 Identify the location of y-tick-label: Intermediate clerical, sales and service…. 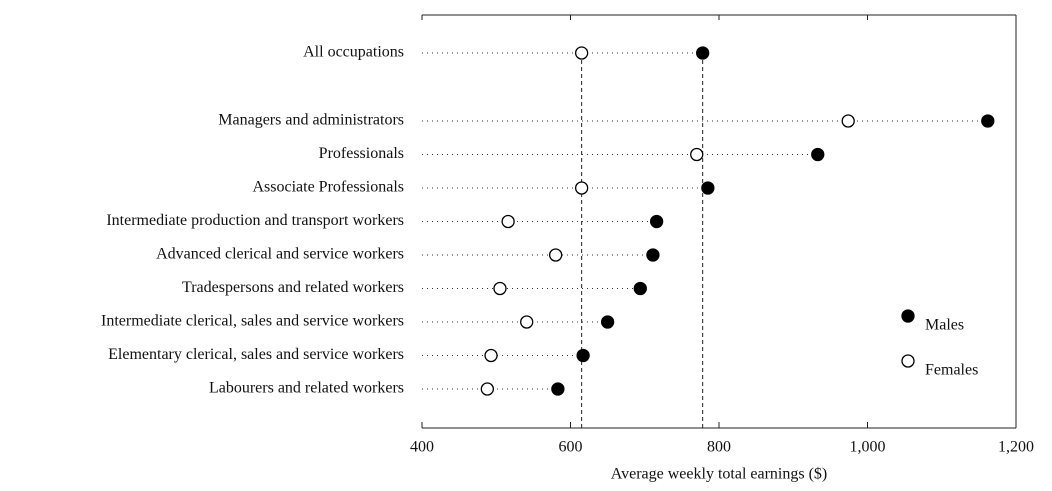
(252, 321).